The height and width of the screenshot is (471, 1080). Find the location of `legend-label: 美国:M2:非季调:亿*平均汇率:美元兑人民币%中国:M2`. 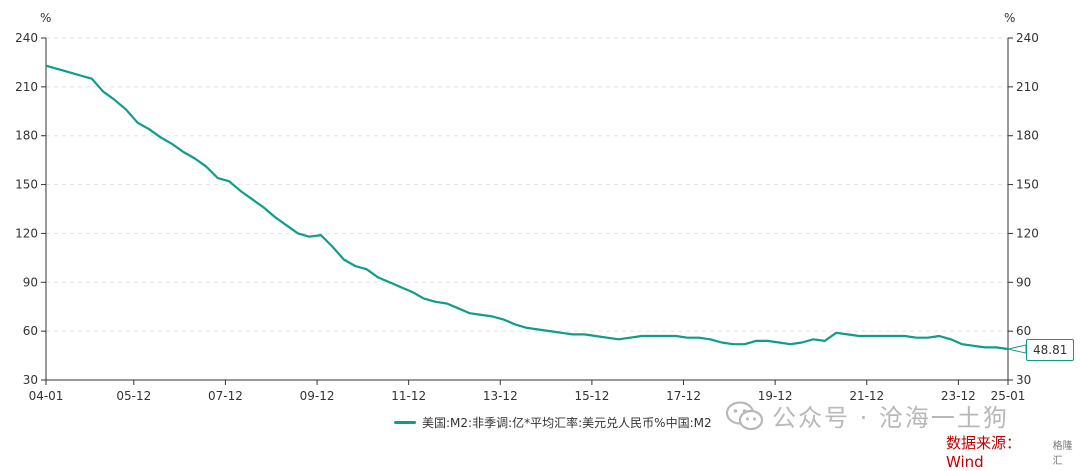

legend-label: 美国:M2:非季调:亿*平均汇率:美元兑人民币%中国:M2 is located at coordinates (567, 423).